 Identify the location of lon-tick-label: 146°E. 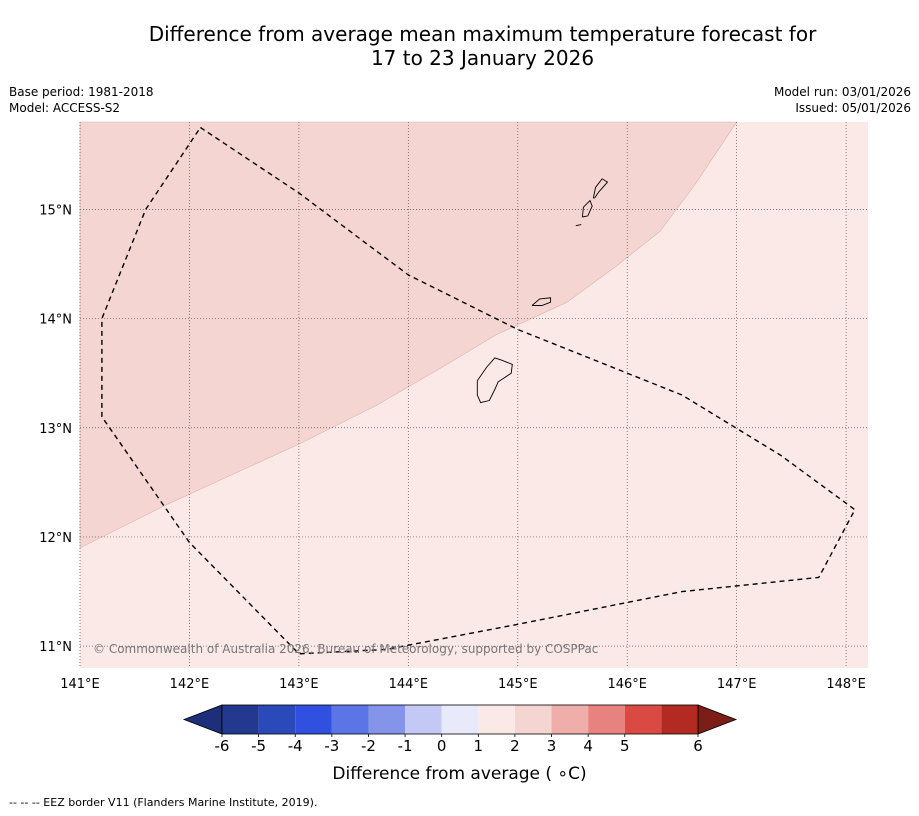
(627, 684).